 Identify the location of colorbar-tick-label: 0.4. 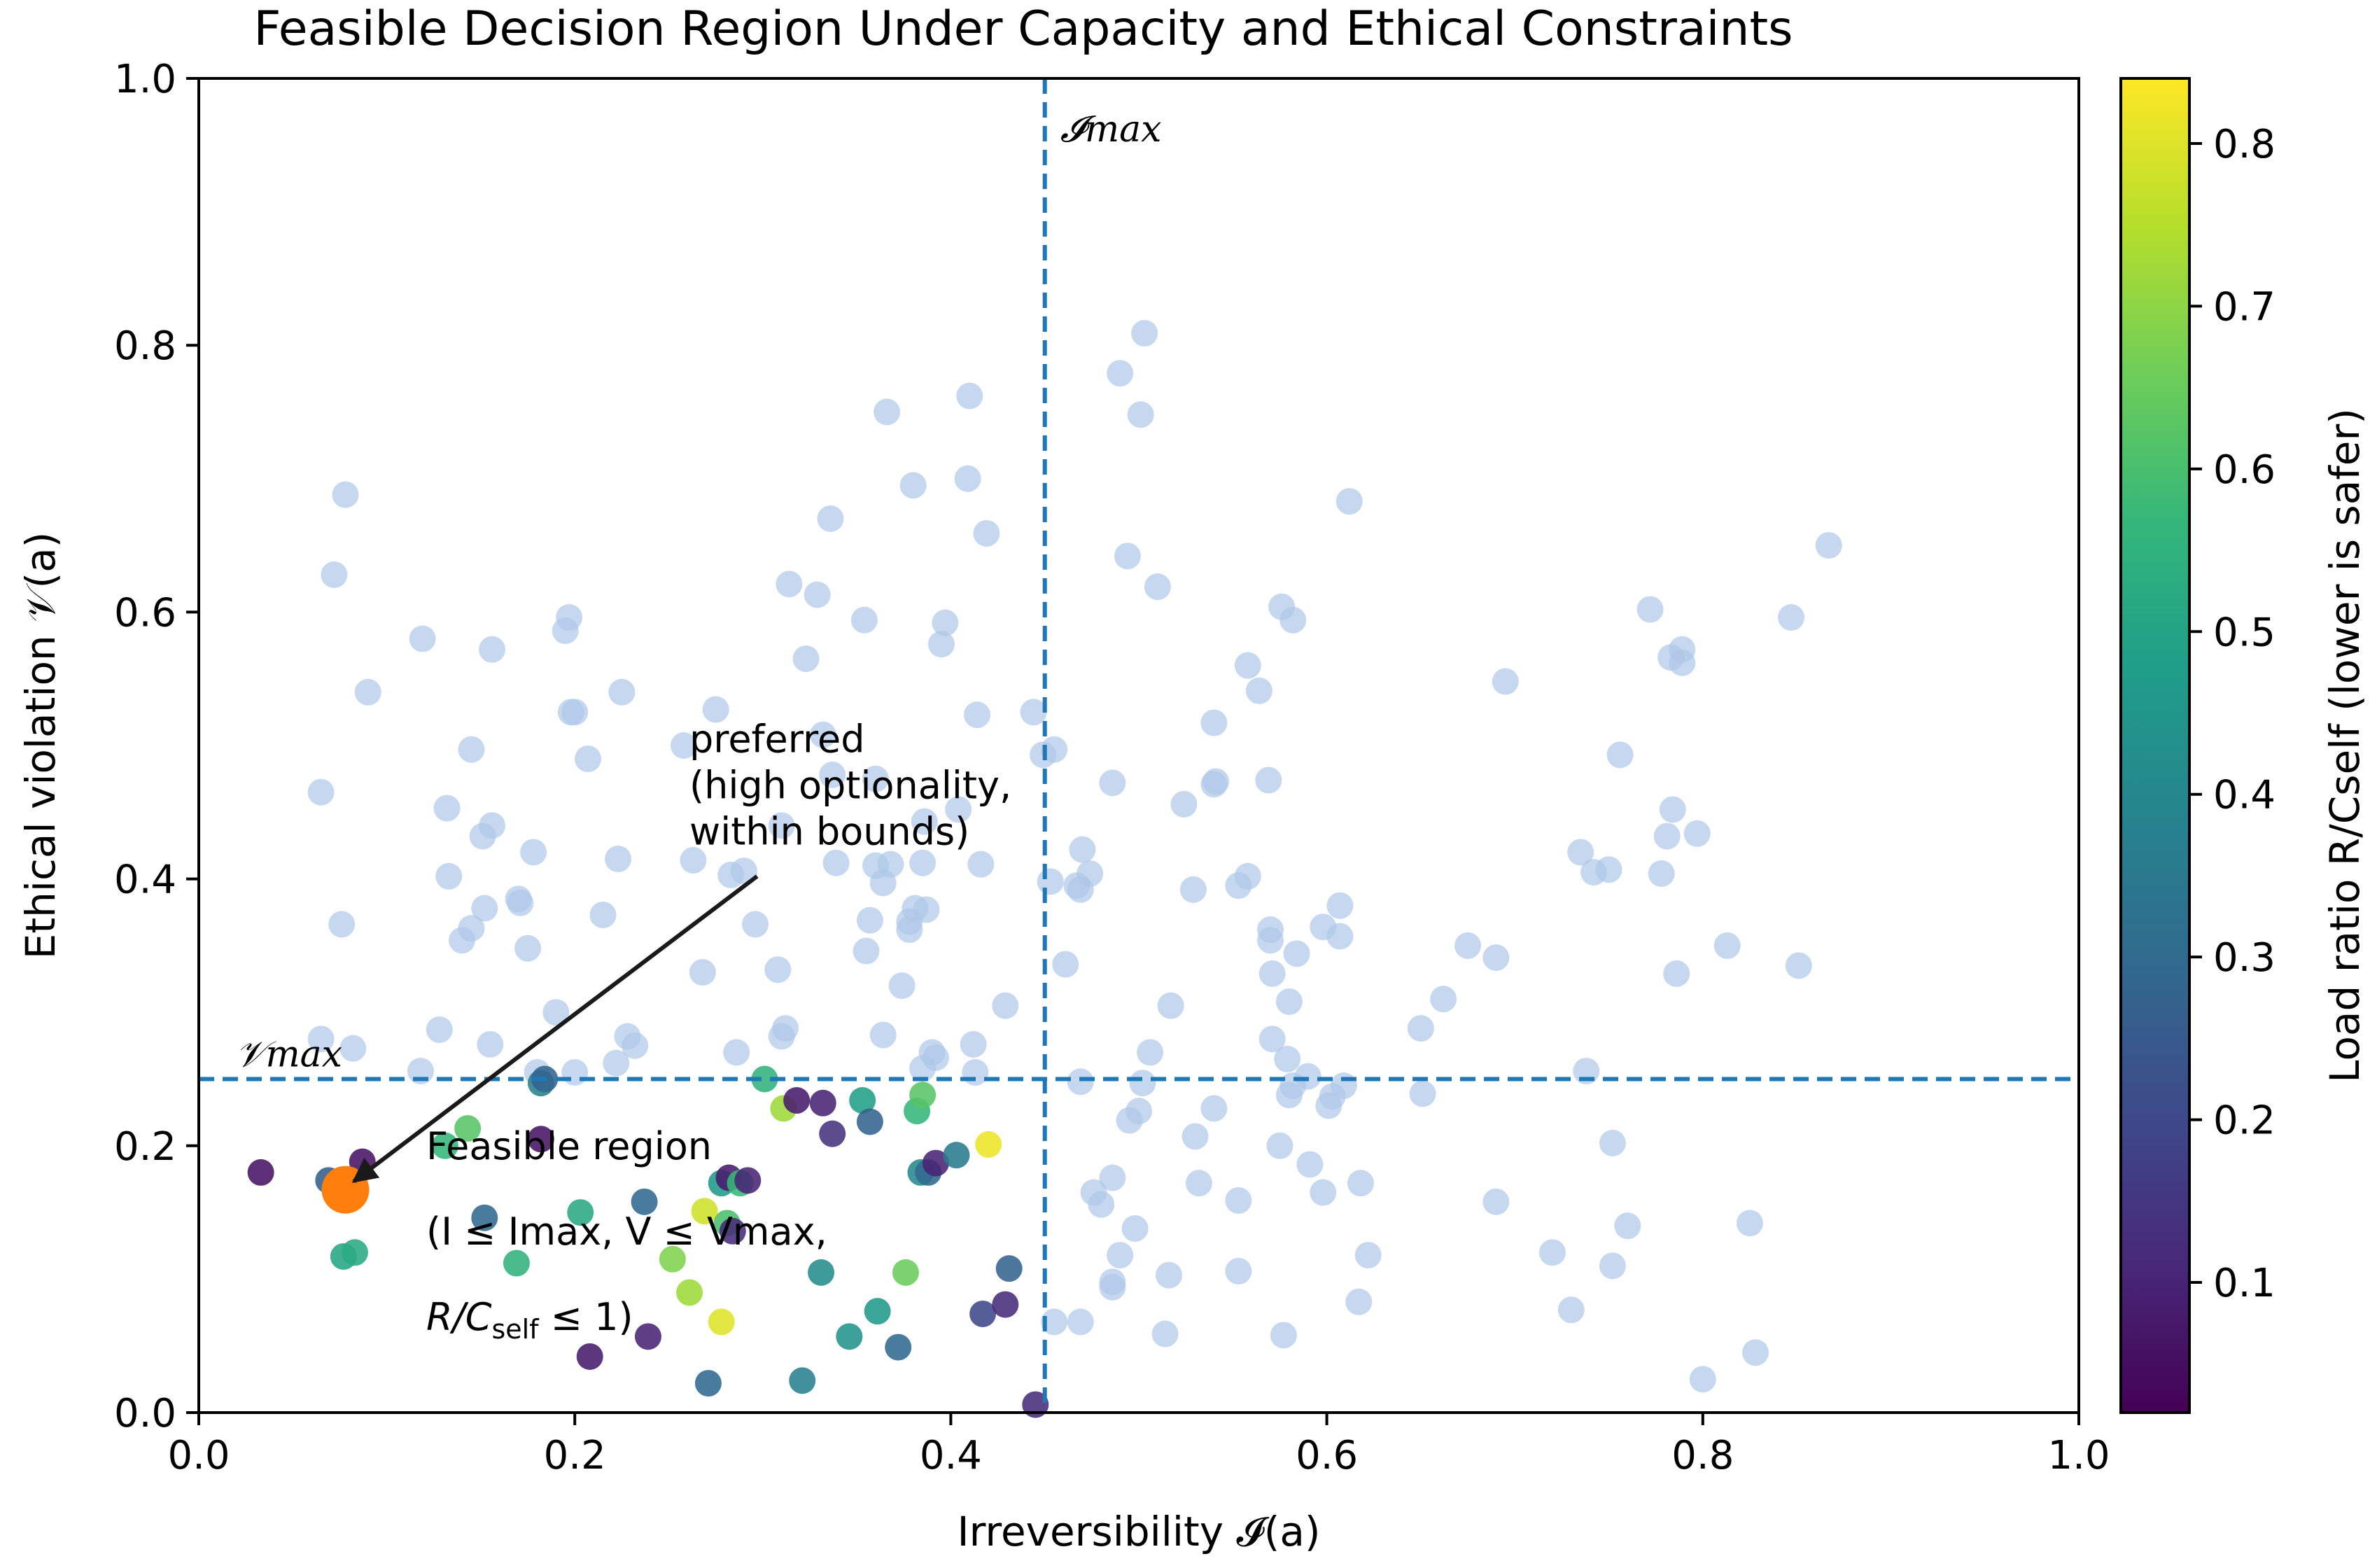
(2244, 795).